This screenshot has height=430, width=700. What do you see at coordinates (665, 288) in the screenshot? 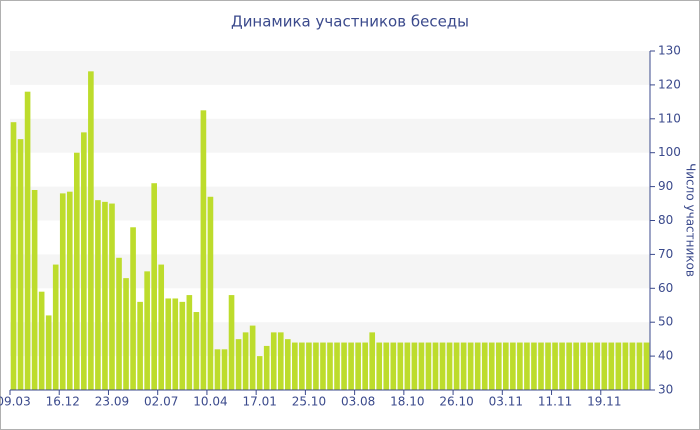
I see `y-tick-label: 60` at bounding box center [665, 288].